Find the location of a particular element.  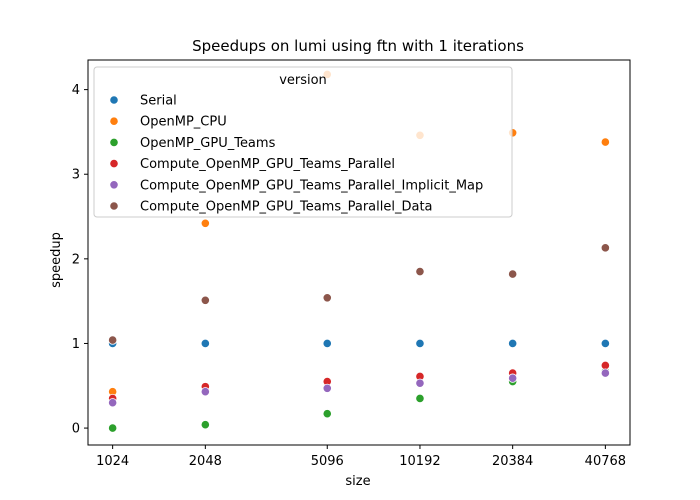

x-axis-label: size is located at coordinates (357, 481).